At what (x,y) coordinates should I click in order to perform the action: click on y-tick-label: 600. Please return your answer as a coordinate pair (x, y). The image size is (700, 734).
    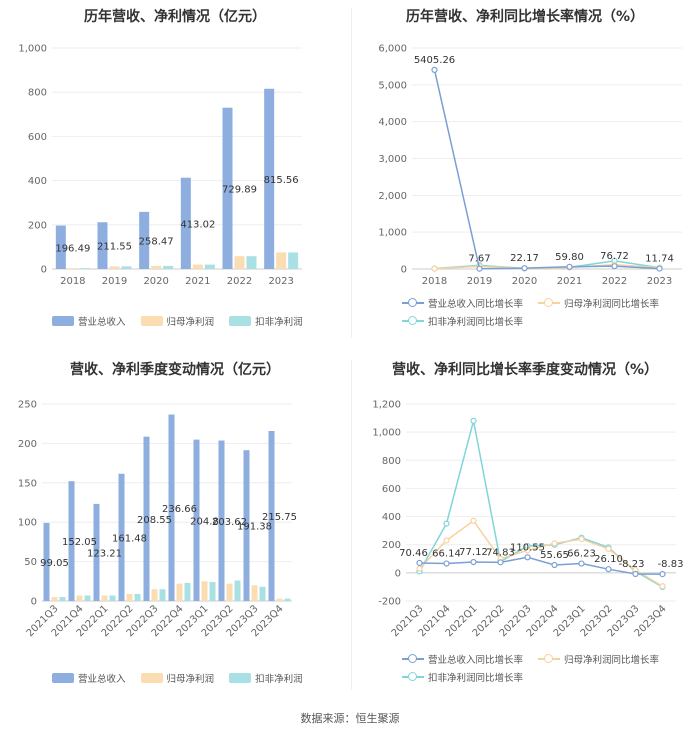
    Looking at the image, I should click on (391, 489).